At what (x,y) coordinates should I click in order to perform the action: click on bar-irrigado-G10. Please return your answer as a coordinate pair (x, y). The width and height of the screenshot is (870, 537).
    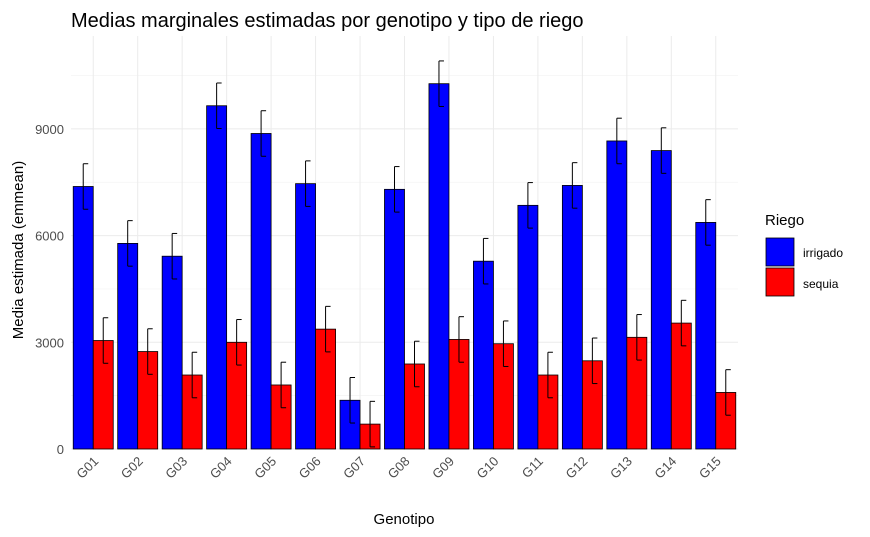
    Looking at the image, I should click on (483, 355).